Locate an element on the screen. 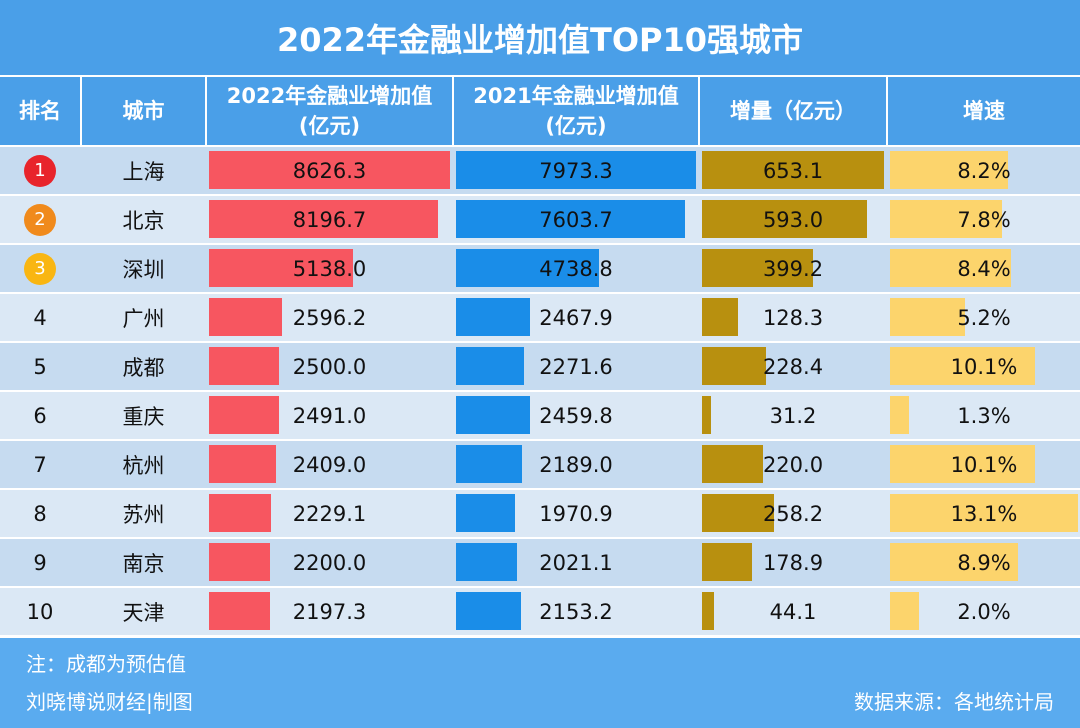  rank-badge: 1 is located at coordinates (40, 170).